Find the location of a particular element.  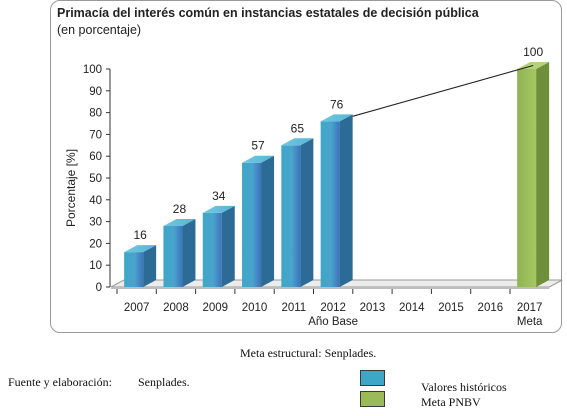

x-sublabel-ano-base: Año Base is located at coordinates (333, 322).